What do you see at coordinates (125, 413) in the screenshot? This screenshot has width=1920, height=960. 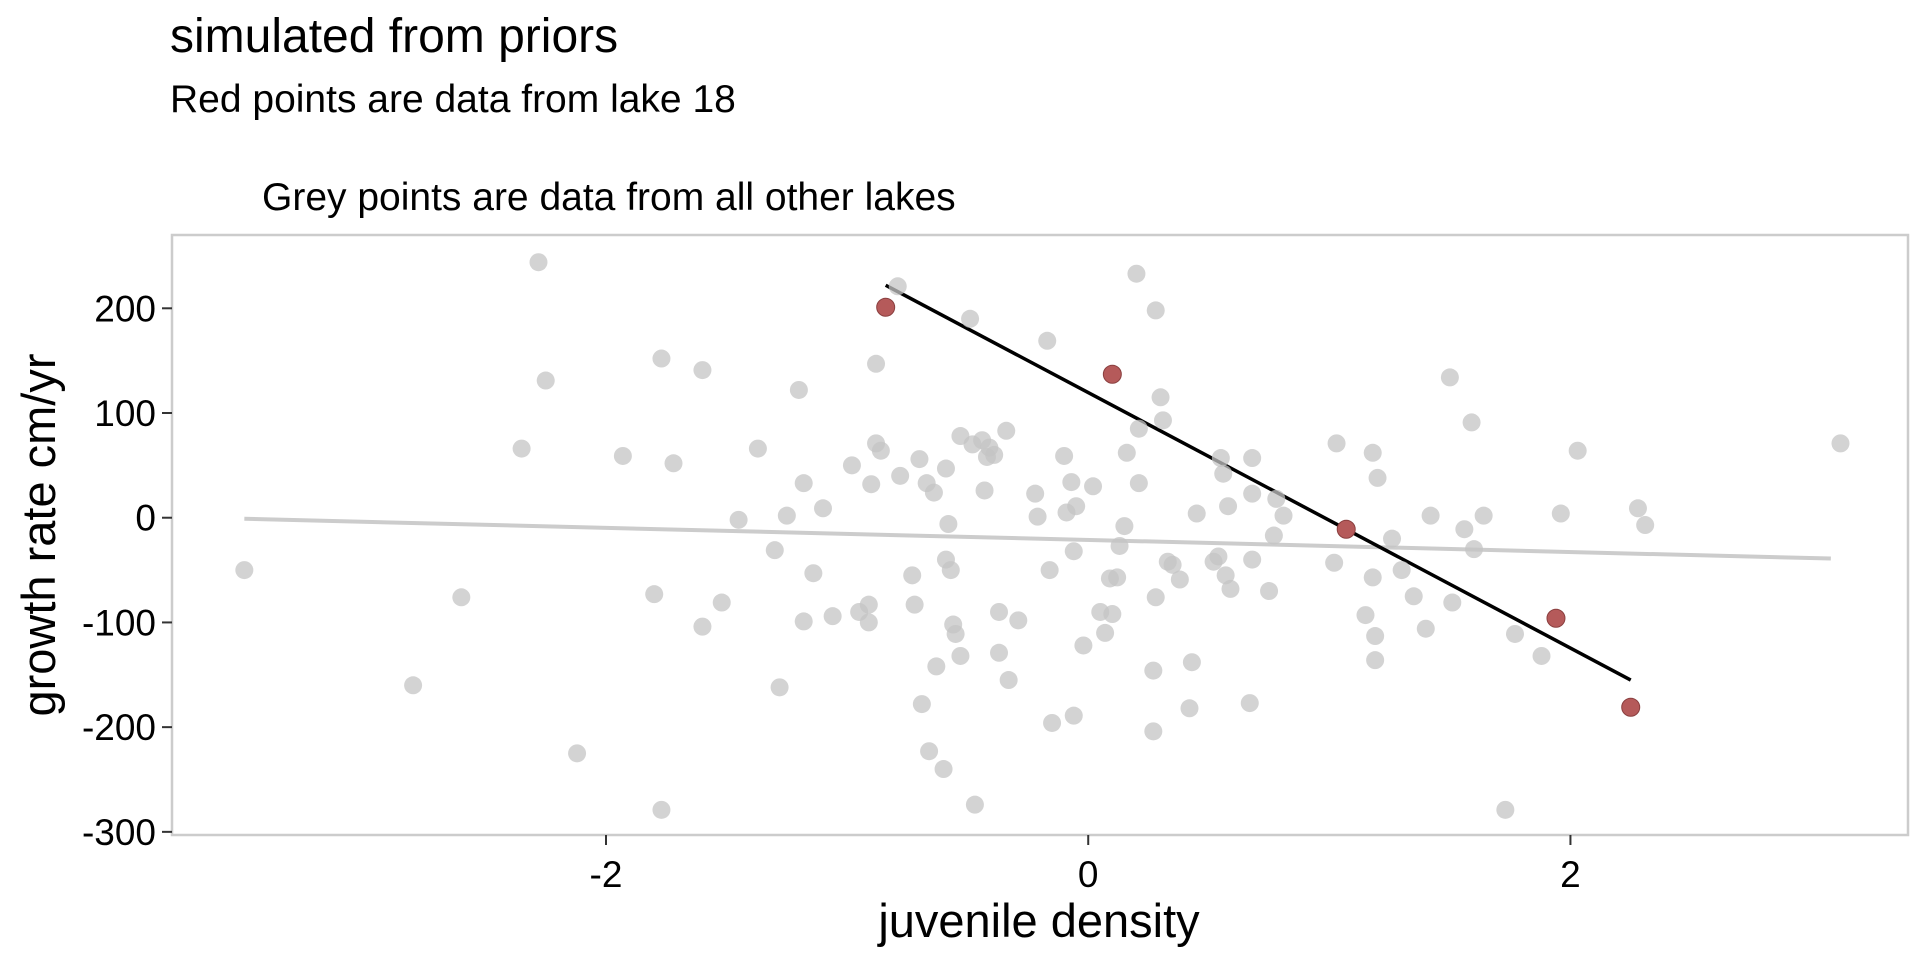 I see `y-tick-label: 100` at bounding box center [125, 413].